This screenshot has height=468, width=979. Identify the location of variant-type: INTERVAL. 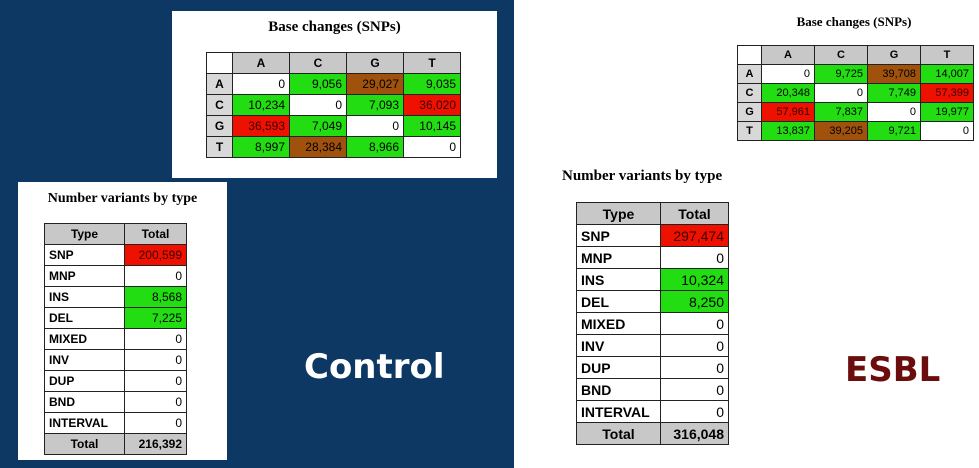
(618, 411).